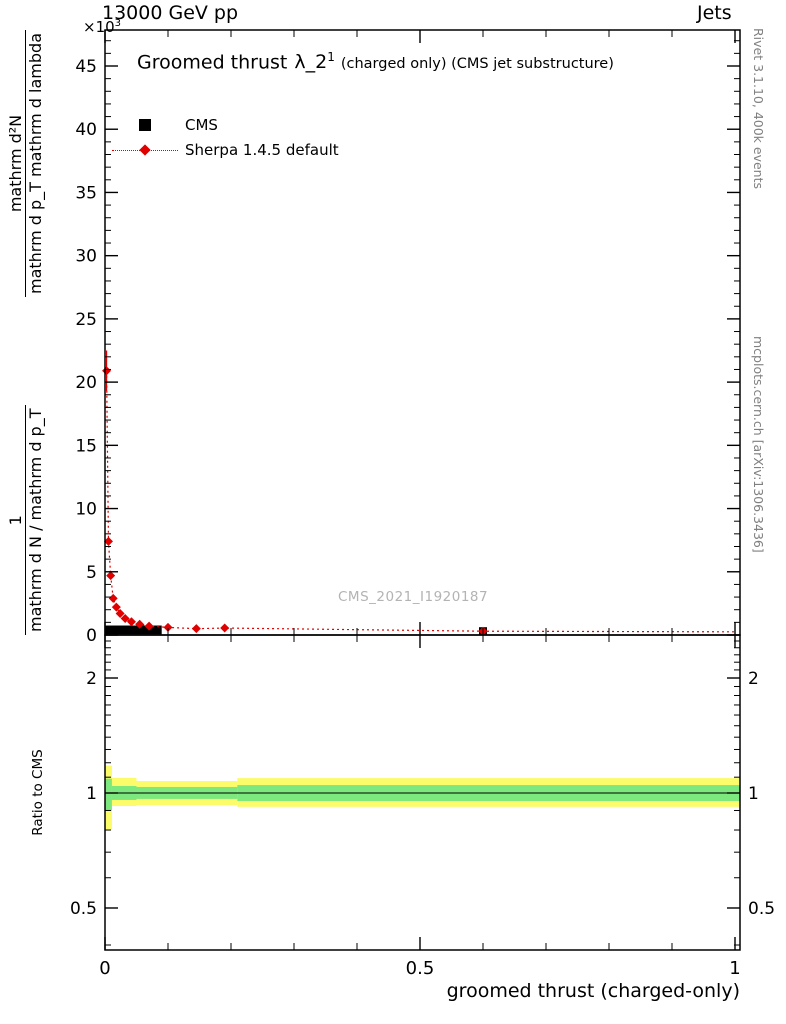 Image resolution: width=786 pixels, height=1024 pixels. I want to click on ratio-ytick-label-right: 0.5, so click(761, 909).